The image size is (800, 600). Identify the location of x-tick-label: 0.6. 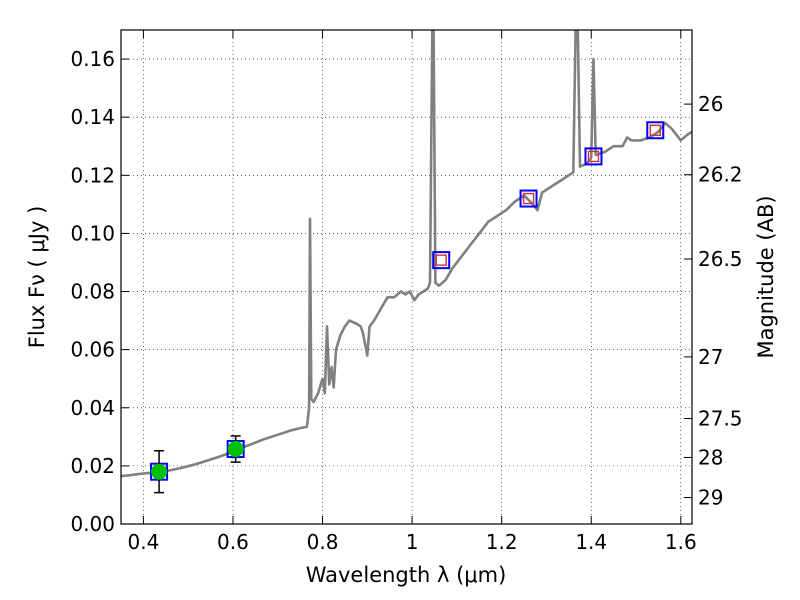
(233, 542).